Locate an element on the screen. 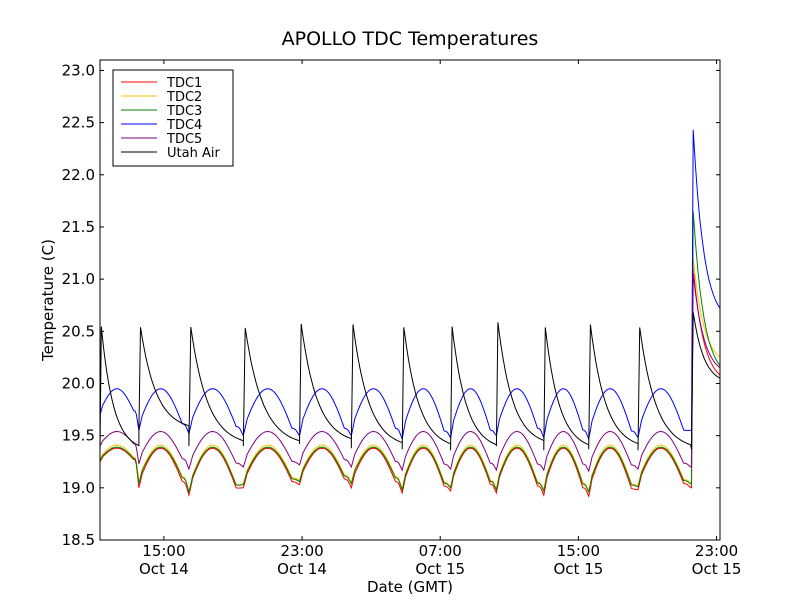 This screenshot has width=800, height=600. legend-label: Utah Air is located at coordinates (193, 153).